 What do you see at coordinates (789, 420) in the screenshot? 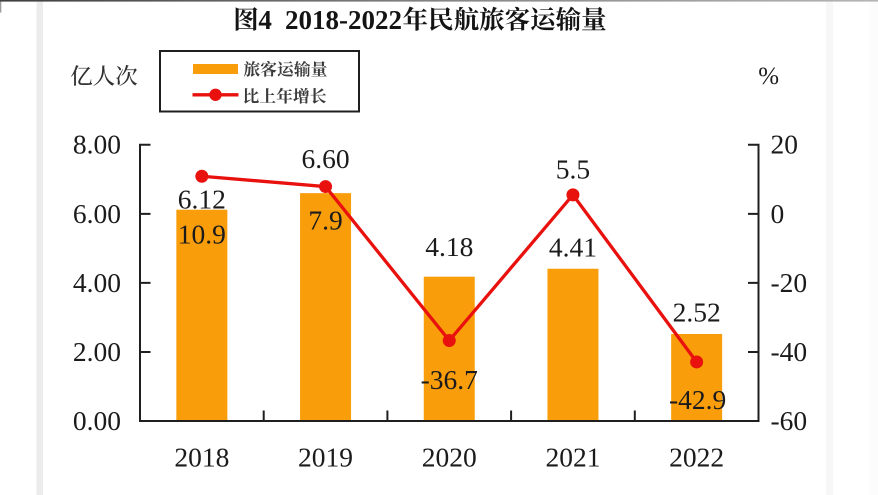
I see `svg-text: -60` at bounding box center [789, 420].